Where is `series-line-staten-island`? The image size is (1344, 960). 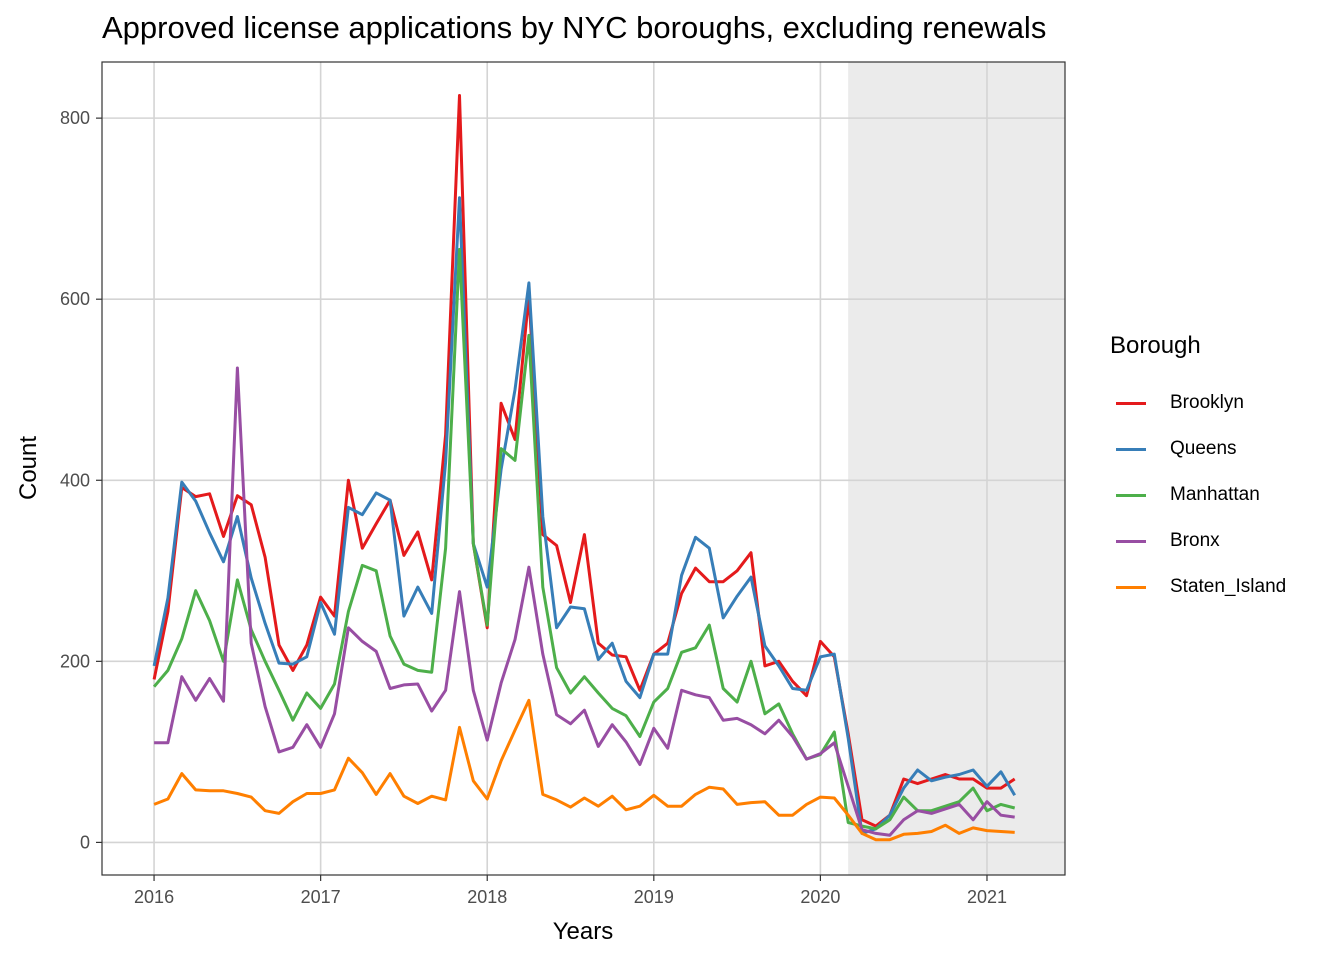 series-line-staten-island is located at coordinates (584, 770).